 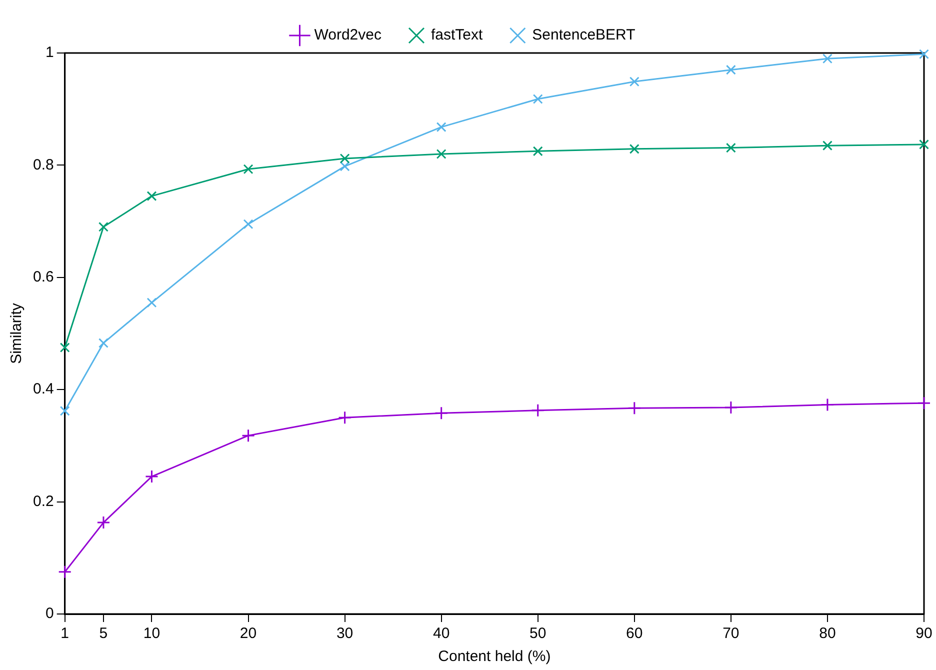 What do you see at coordinates (924, 633) in the screenshot?
I see `x-tick-label: 90` at bounding box center [924, 633].